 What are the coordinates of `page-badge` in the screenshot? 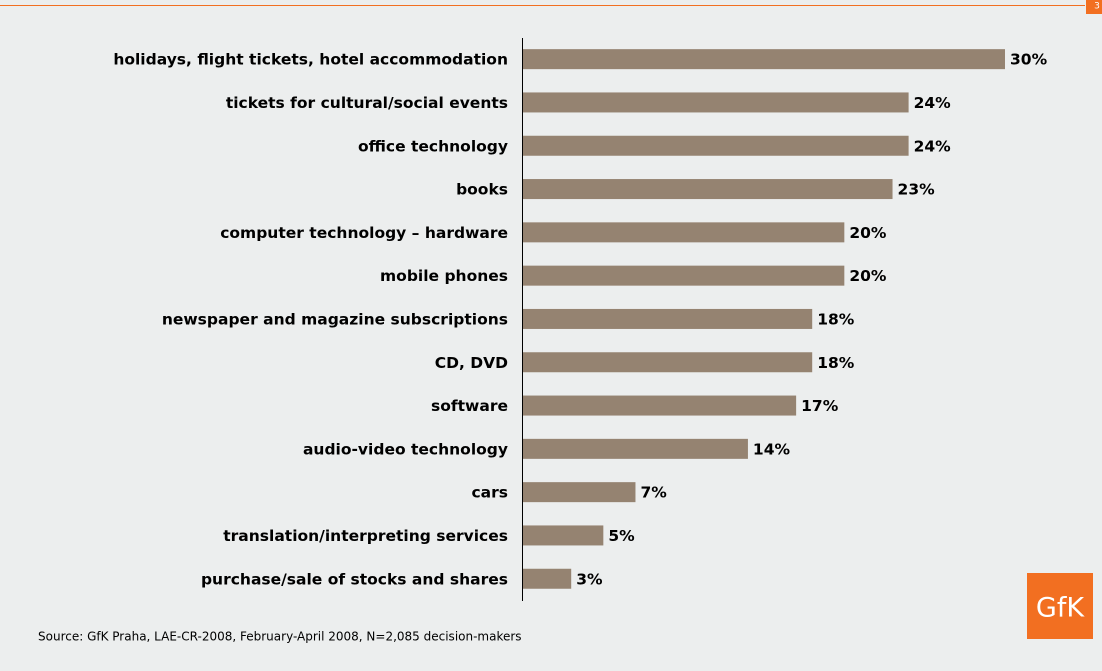 It's located at (1094, 7).